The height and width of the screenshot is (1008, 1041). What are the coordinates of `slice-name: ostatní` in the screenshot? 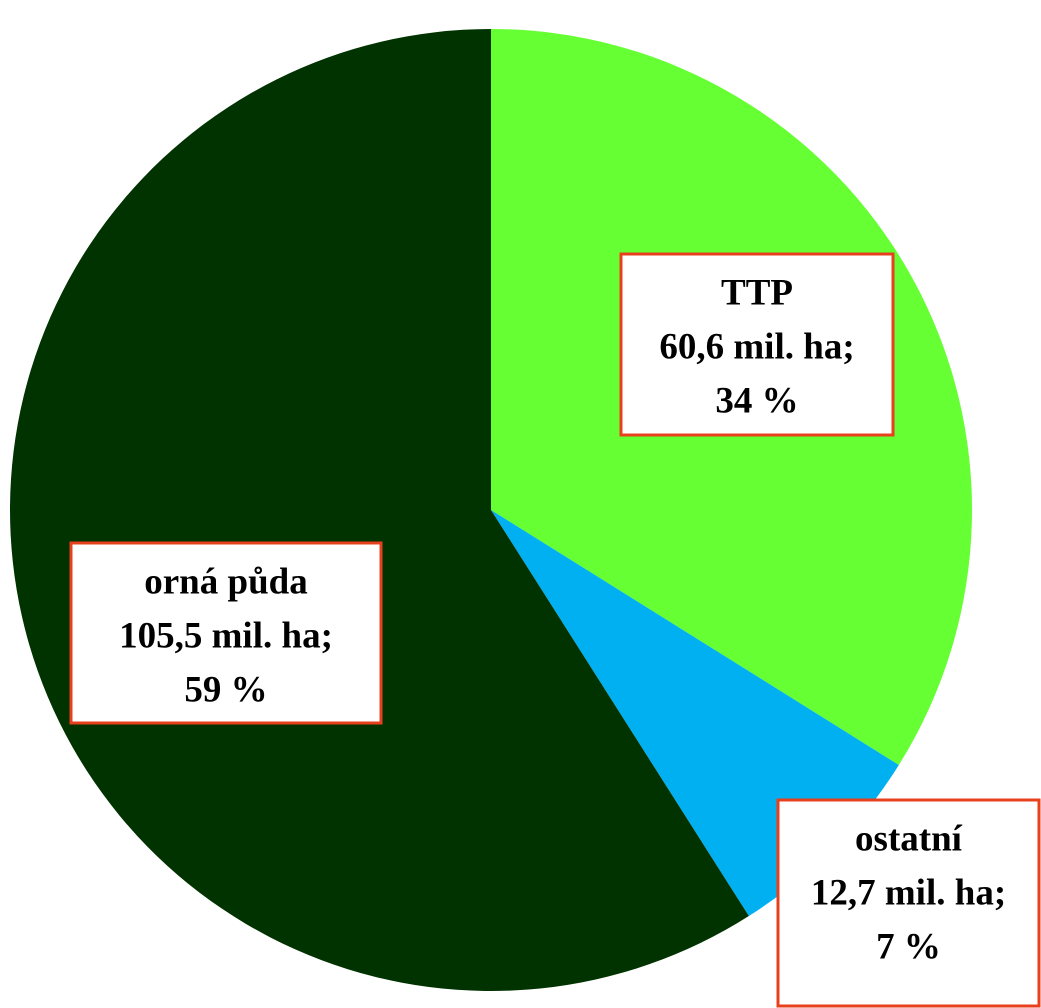 It's located at (909, 838).